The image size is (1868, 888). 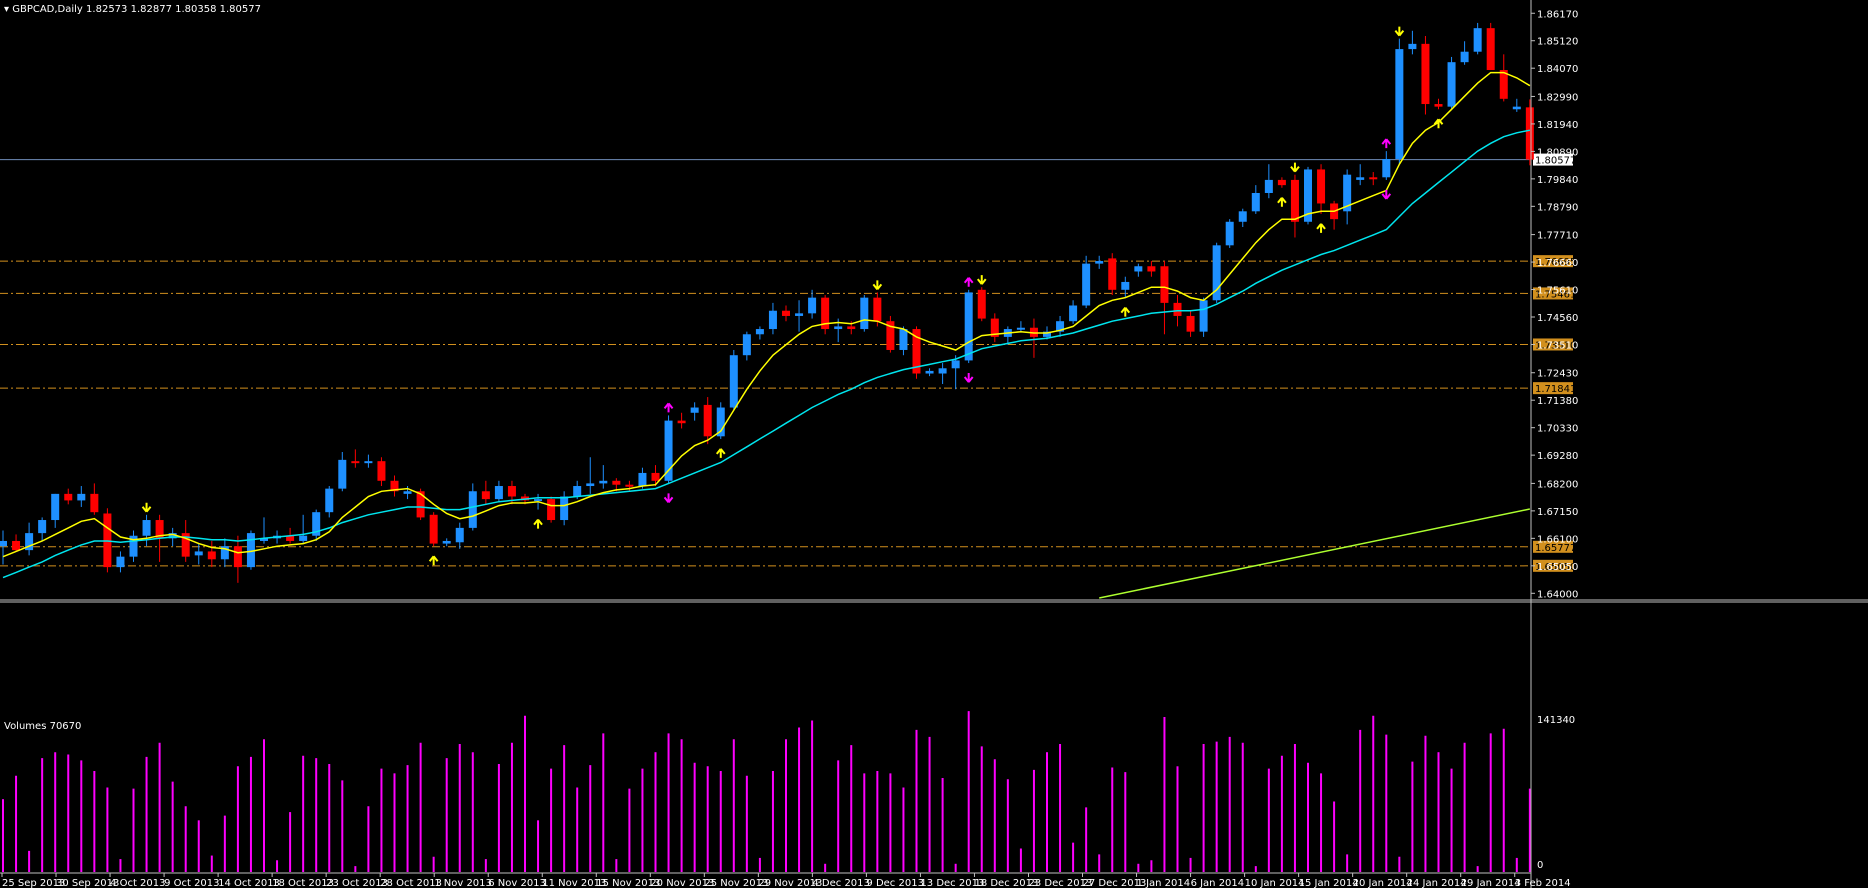 What do you see at coordinates (1557, 318) in the screenshot?
I see `price-tick-label: 1.74560` at bounding box center [1557, 318].